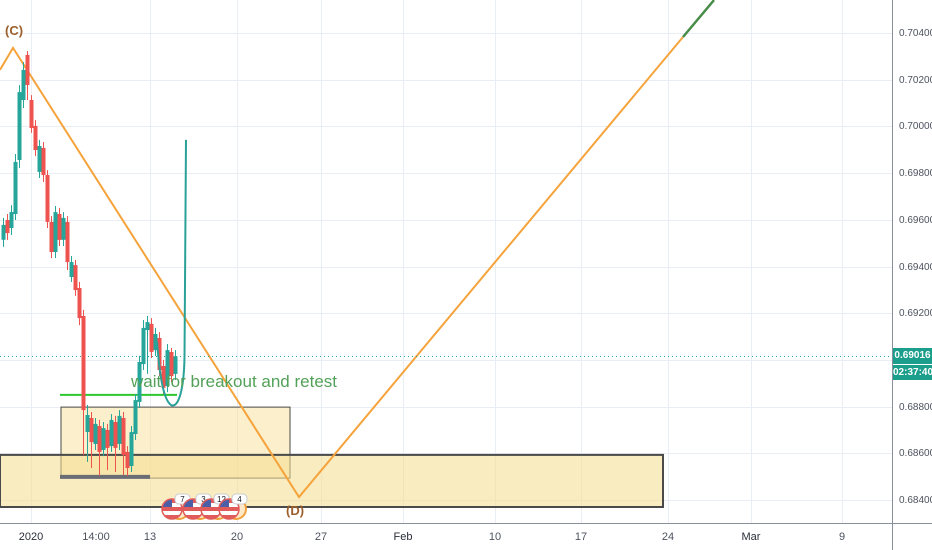 The width and height of the screenshot is (932, 550). What do you see at coordinates (912, 356) in the screenshot?
I see `current-price-badge: 0.69016` at bounding box center [912, 356].